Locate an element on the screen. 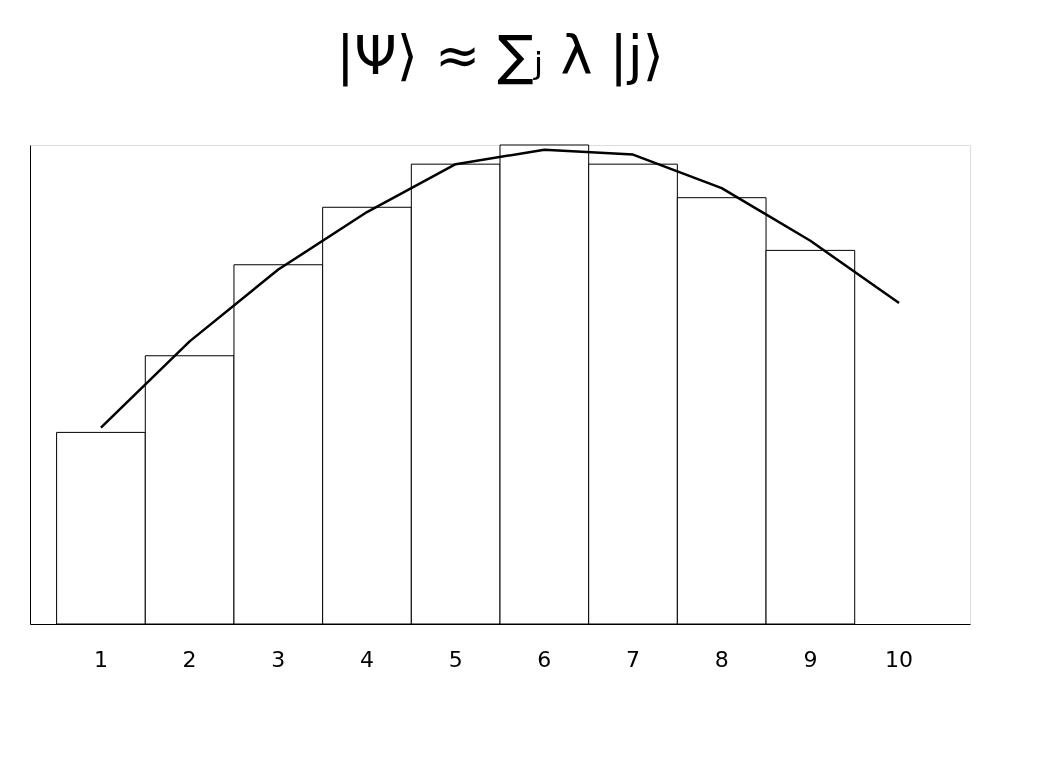 This screenshot has width=1060, height=762. x-tick-label: 6 is located at coordinates (544, 659).